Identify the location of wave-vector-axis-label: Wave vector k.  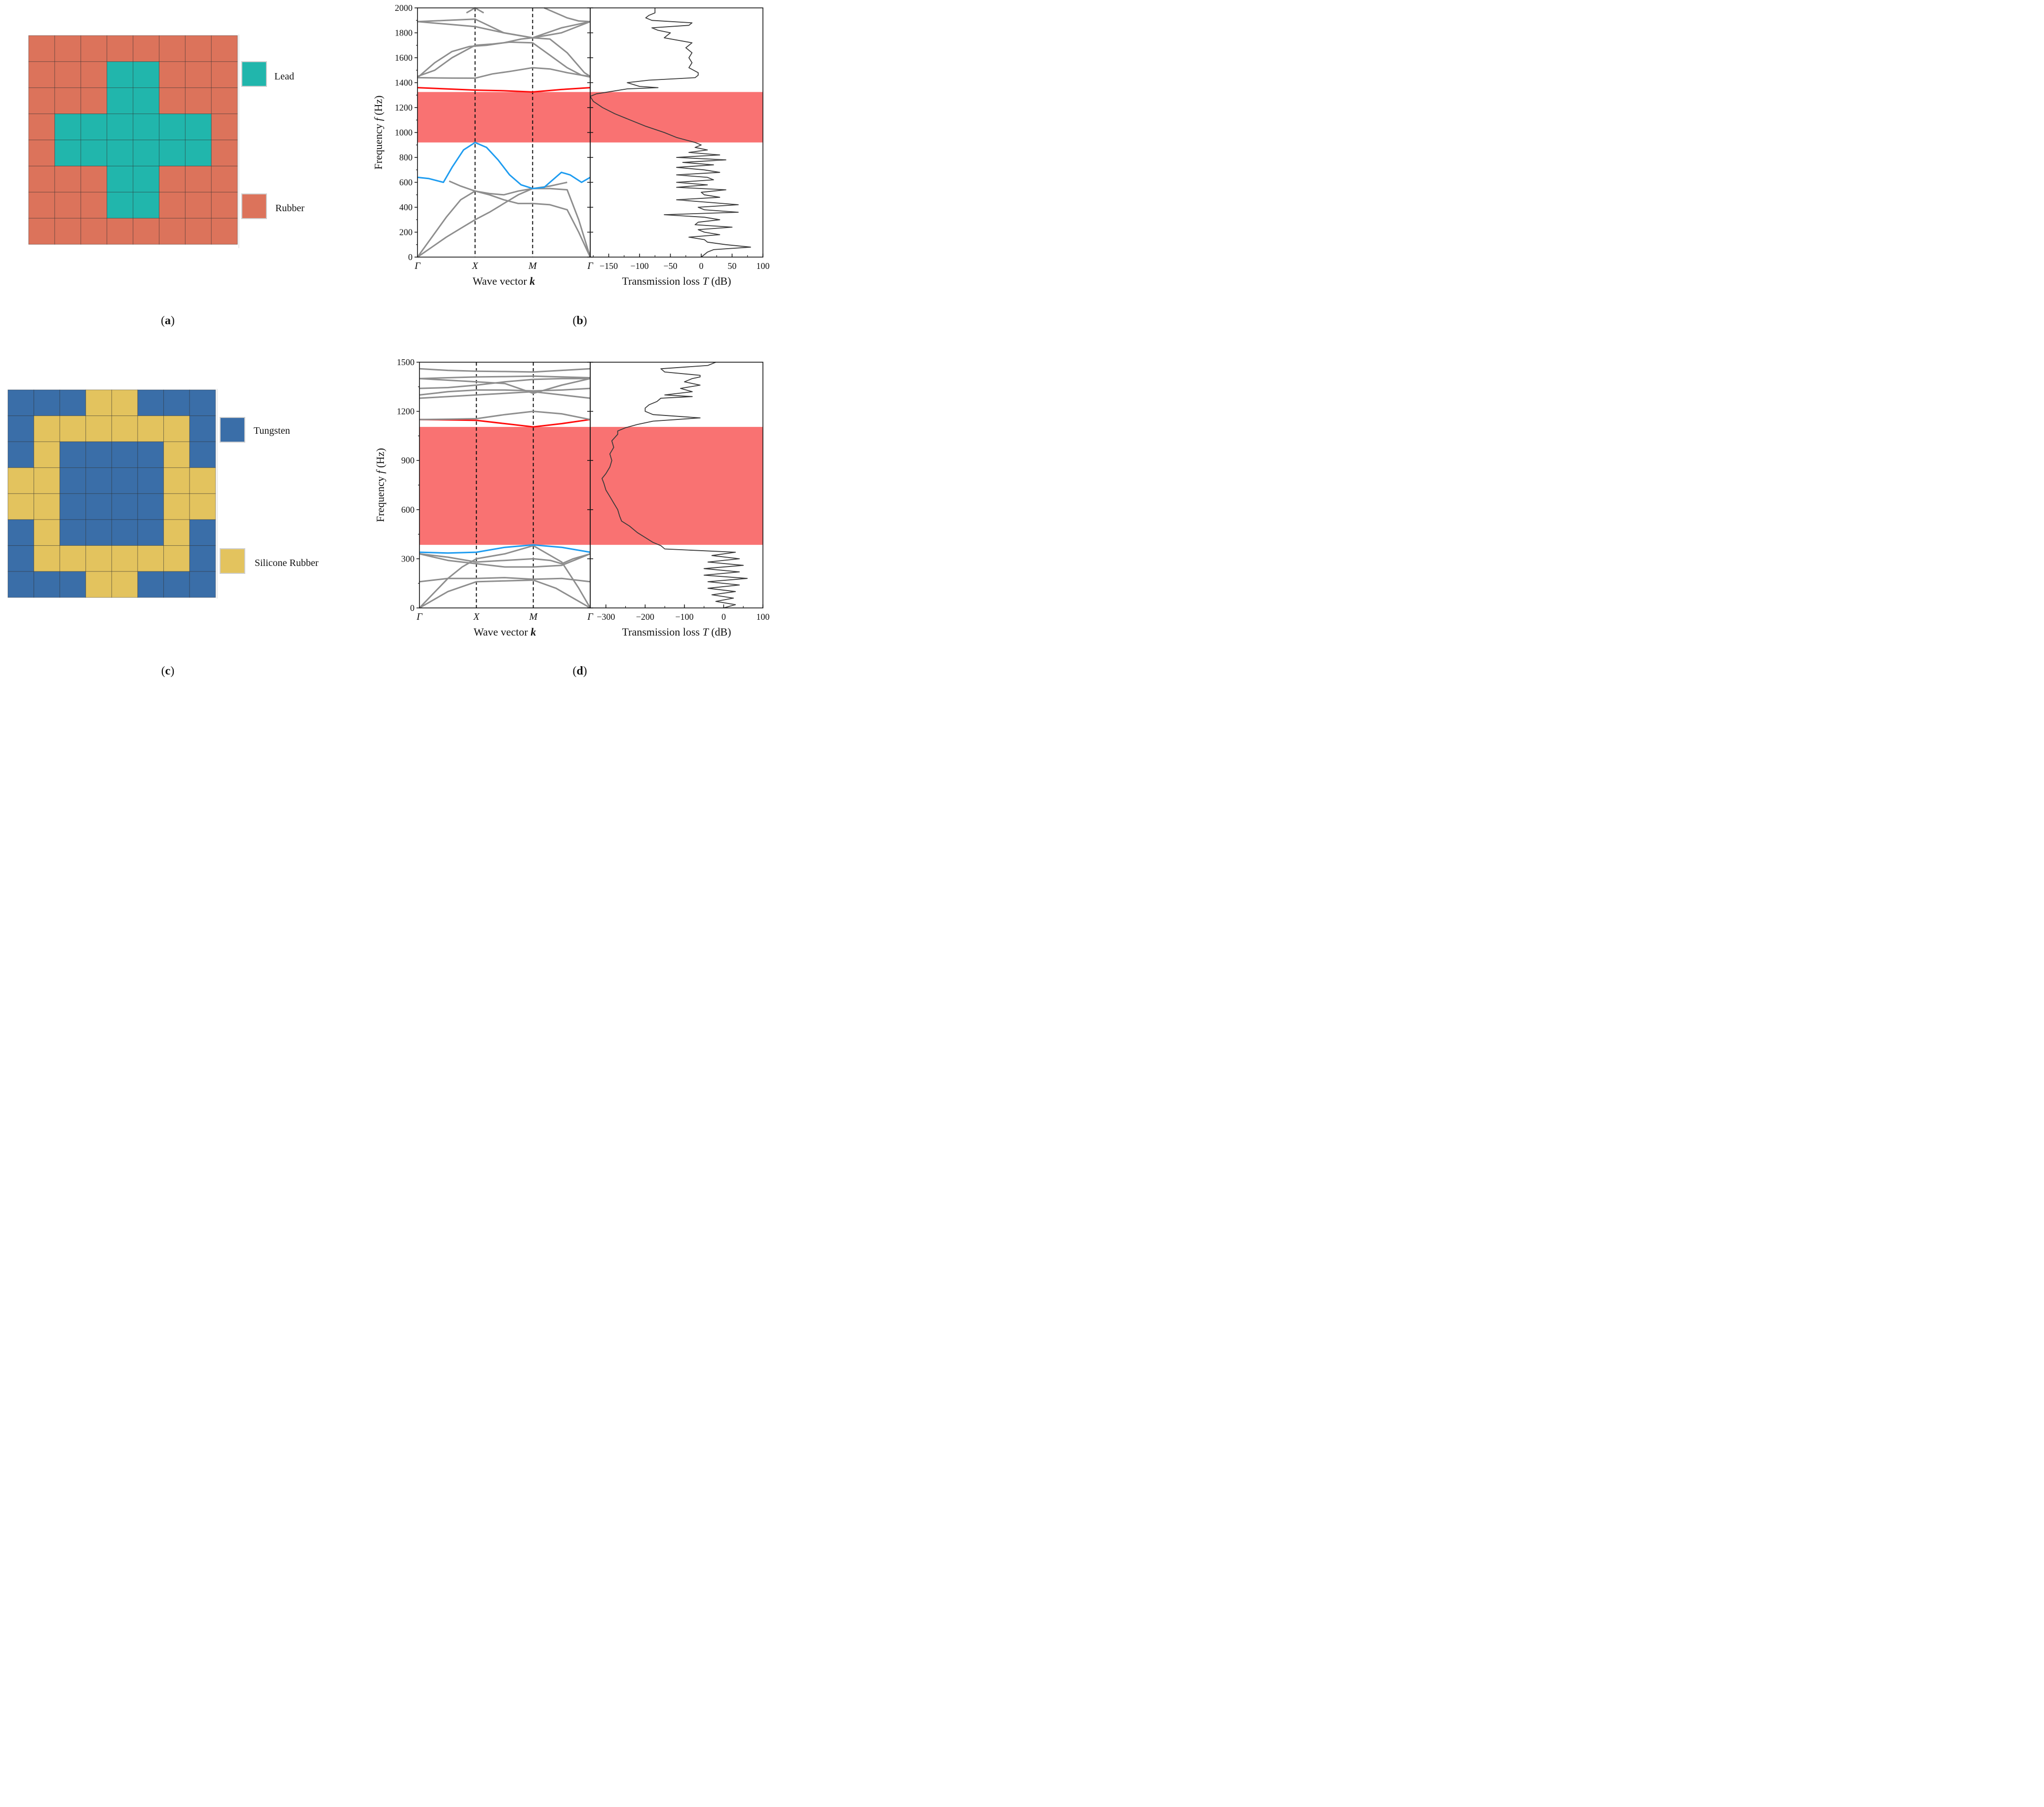
(505, 632).